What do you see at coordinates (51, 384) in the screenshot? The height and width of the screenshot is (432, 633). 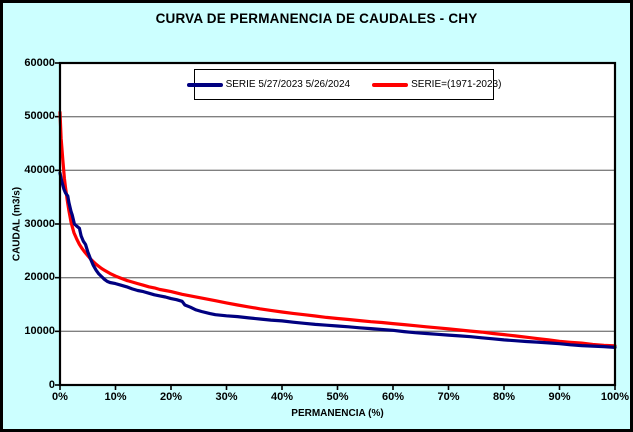 I see `y-tick-label: 0` at bounding box center [51, 384].